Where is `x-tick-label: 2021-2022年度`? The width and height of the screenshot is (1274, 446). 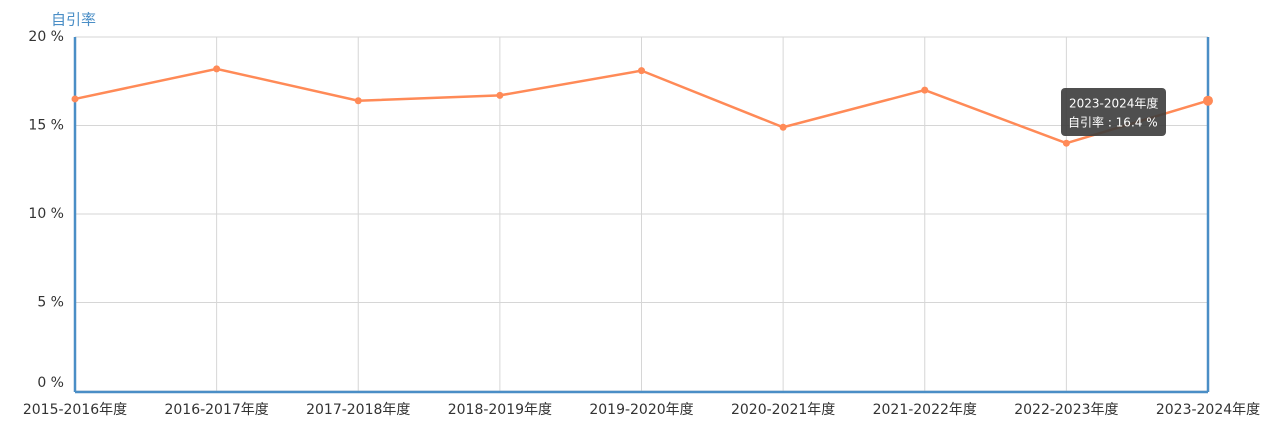
x-tick-label: 2021-2022年度 is located at coordinates (925, 410).